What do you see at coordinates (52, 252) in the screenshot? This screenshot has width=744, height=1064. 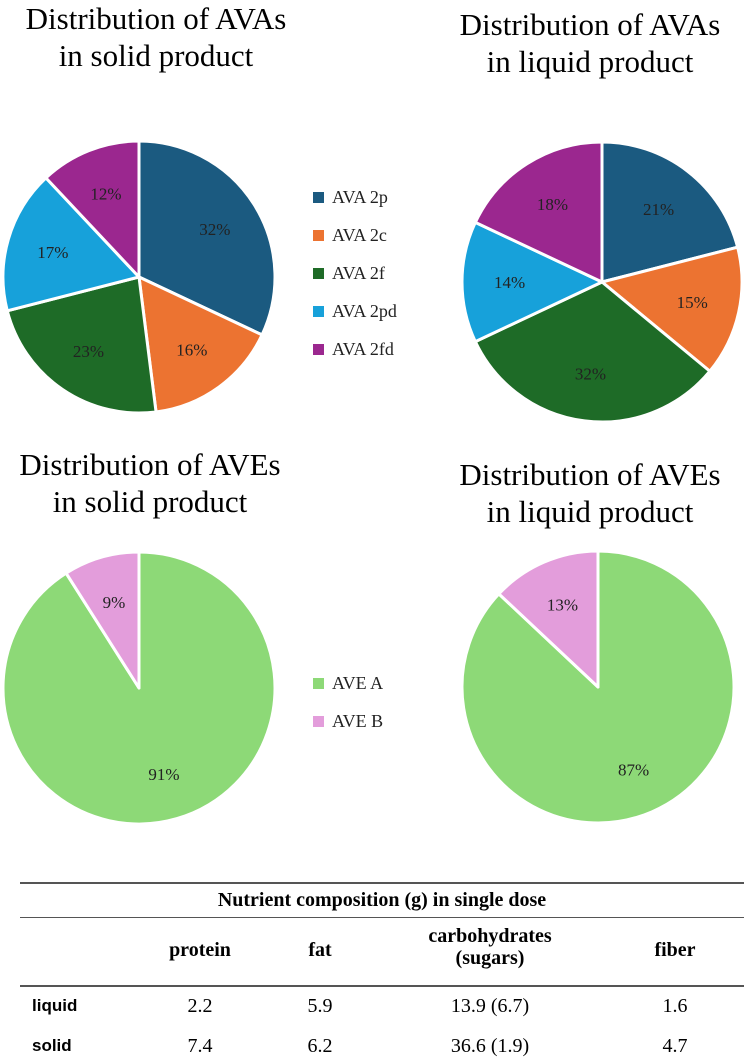 I see `pie-data-label: 17%` at bounding box center [52, 252].